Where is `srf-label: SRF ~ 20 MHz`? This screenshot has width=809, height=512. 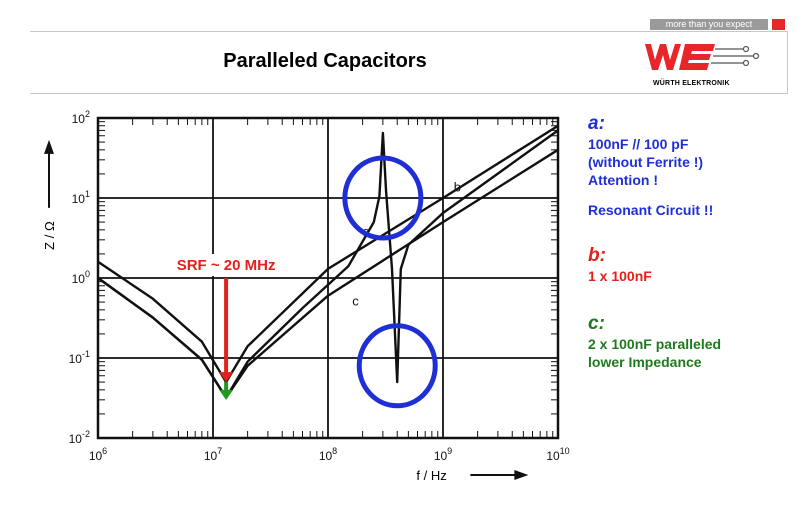 srf-label: SRF ~ 20 MHz is located at coordinates (226, 265).